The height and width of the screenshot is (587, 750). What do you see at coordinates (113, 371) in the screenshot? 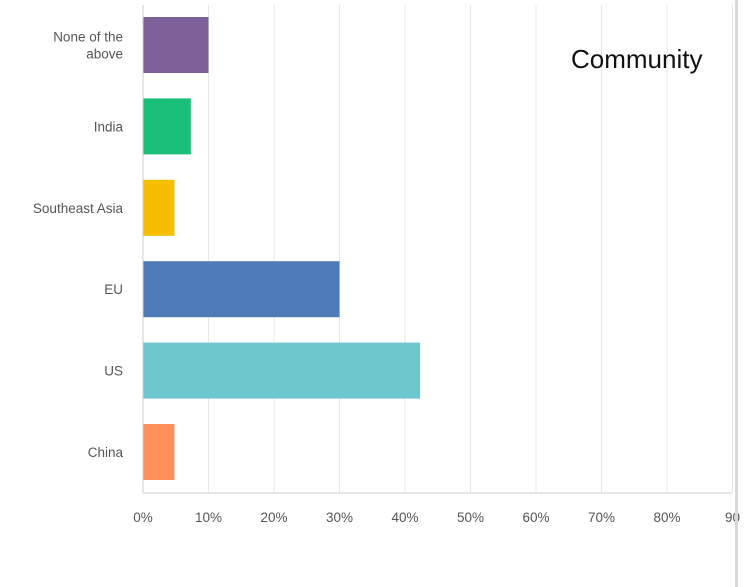
I see `category-label: US` at bounding box center [113, 371].